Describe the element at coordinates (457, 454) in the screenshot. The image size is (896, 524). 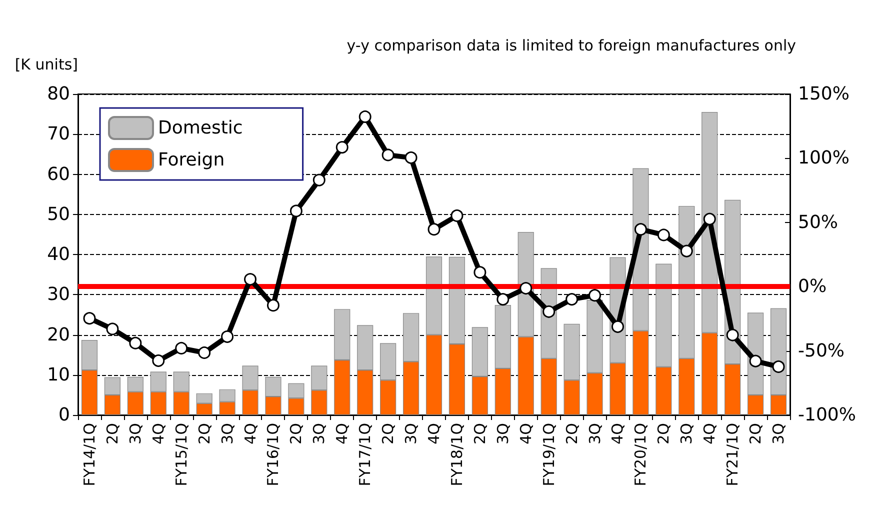
I see `x-tick-label: FY18/1Q` at that location.